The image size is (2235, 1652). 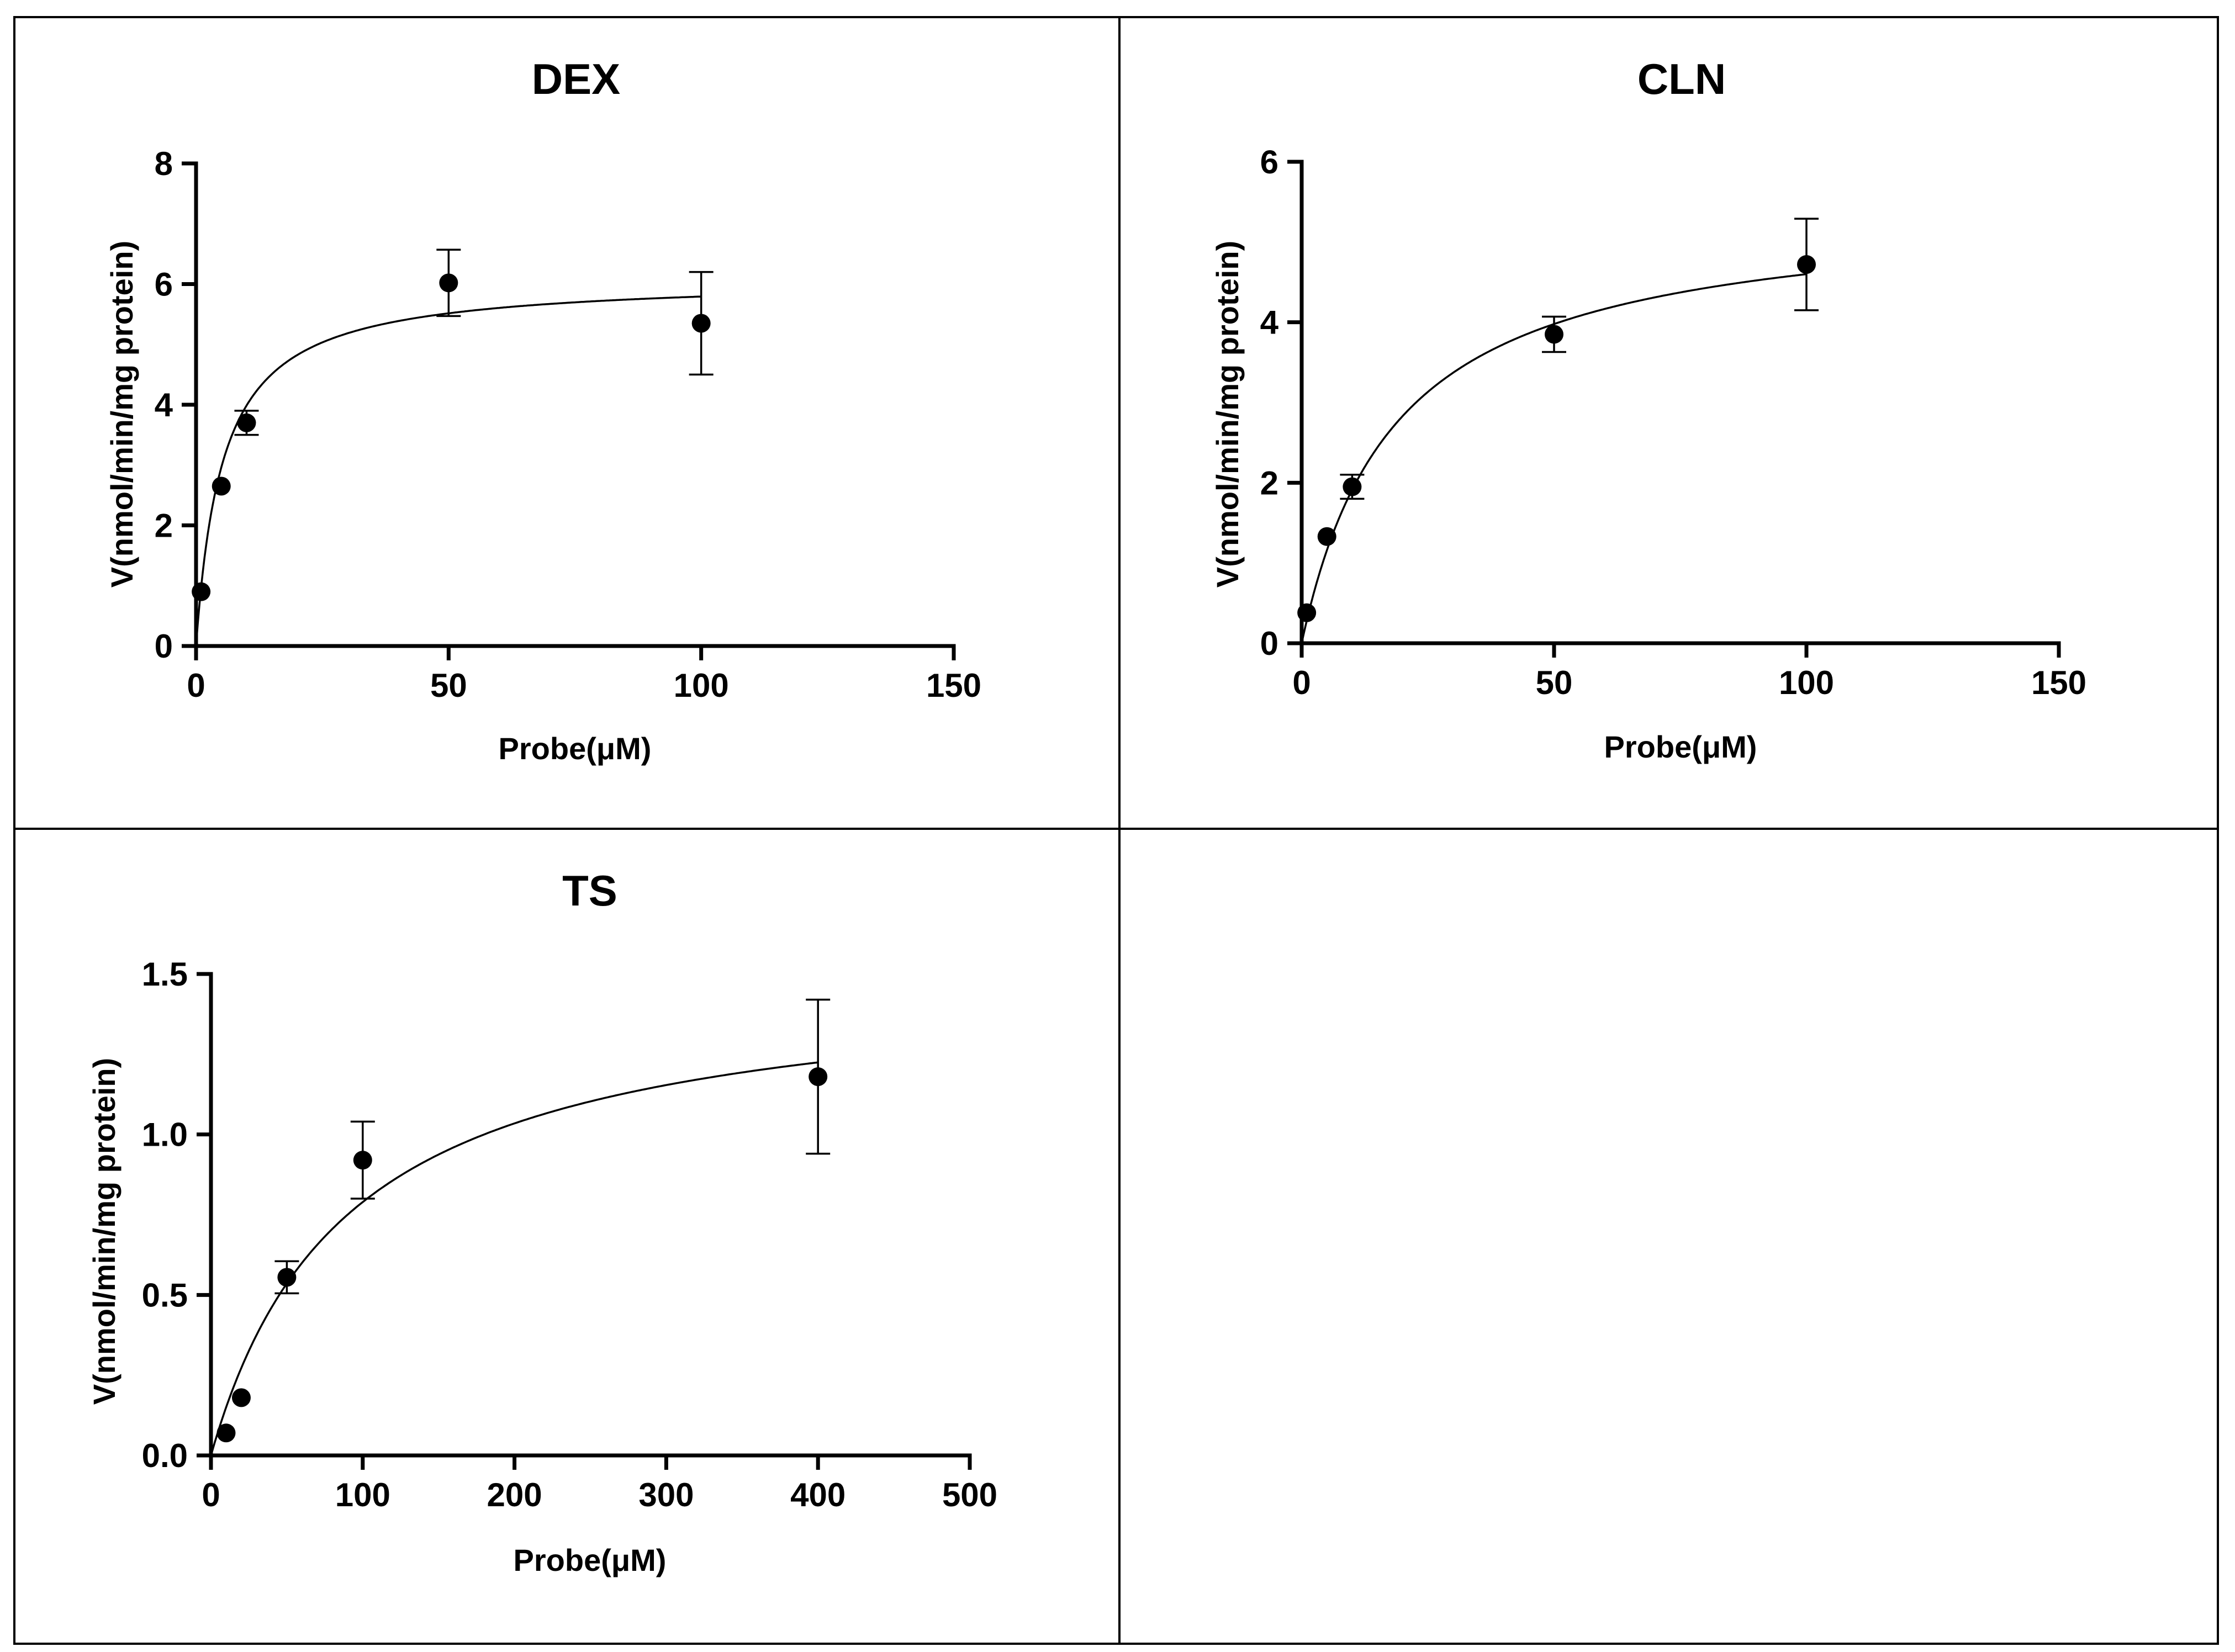 What do you see at coordinates (666, 1494) in the screenshot?
I see `x-tick-label: 300` at bounding box center [666, 1494].